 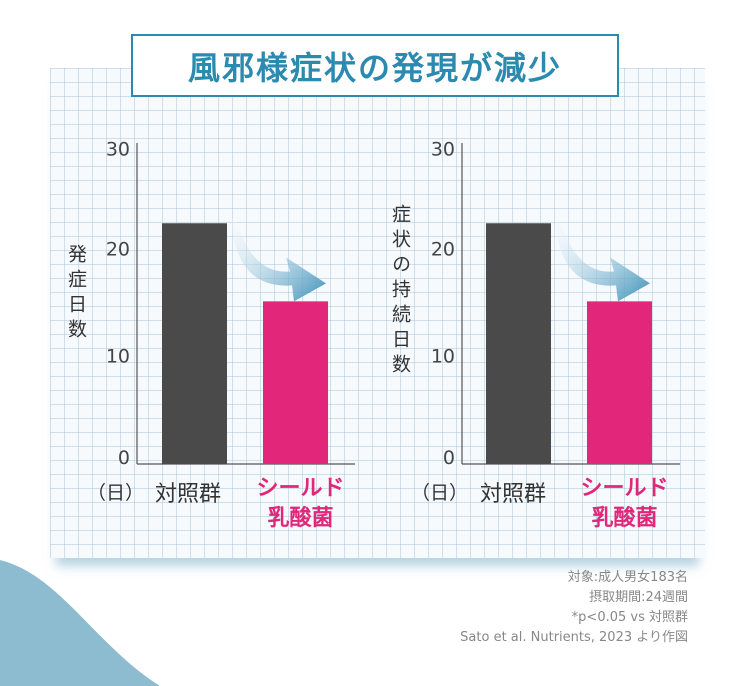 What do you see at coordinates (124, 458) in the screenshot?
I see `y-tick-label-0-0: 0` at bounding box center [124, 458].